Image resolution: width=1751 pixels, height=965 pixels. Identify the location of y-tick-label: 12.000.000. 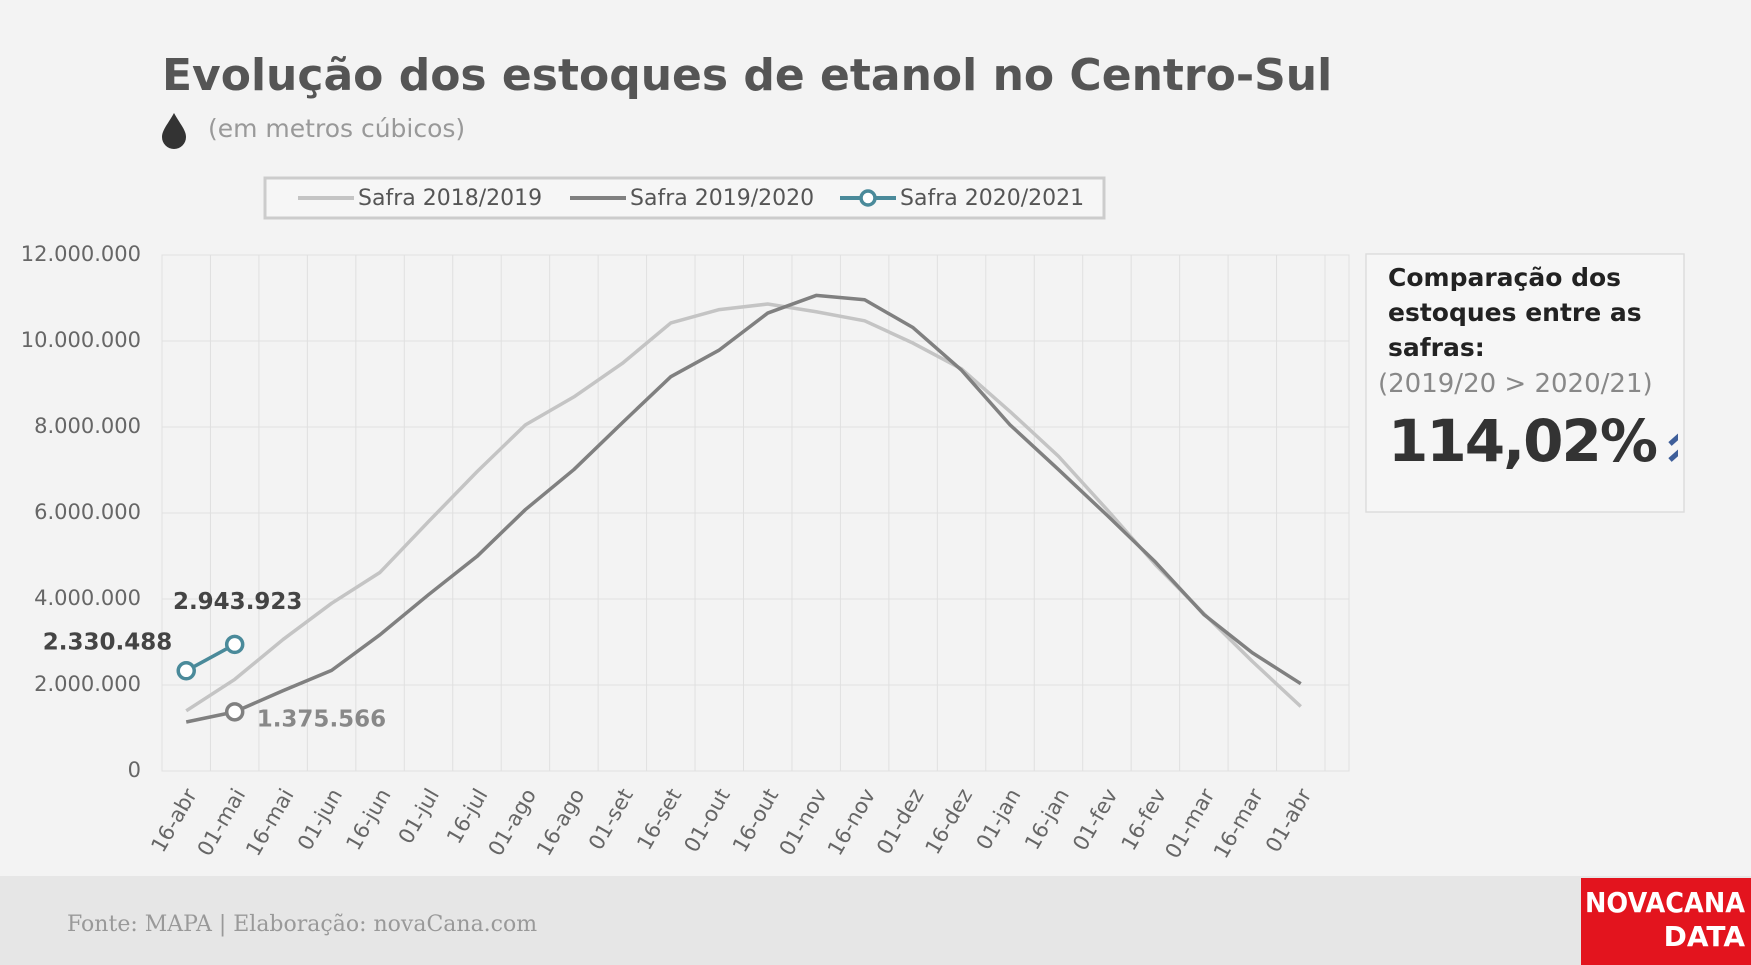
(81, 254).